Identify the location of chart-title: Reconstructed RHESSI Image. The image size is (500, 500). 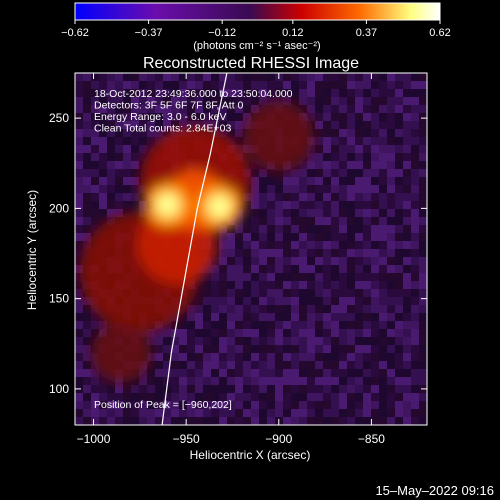
(251, 63).